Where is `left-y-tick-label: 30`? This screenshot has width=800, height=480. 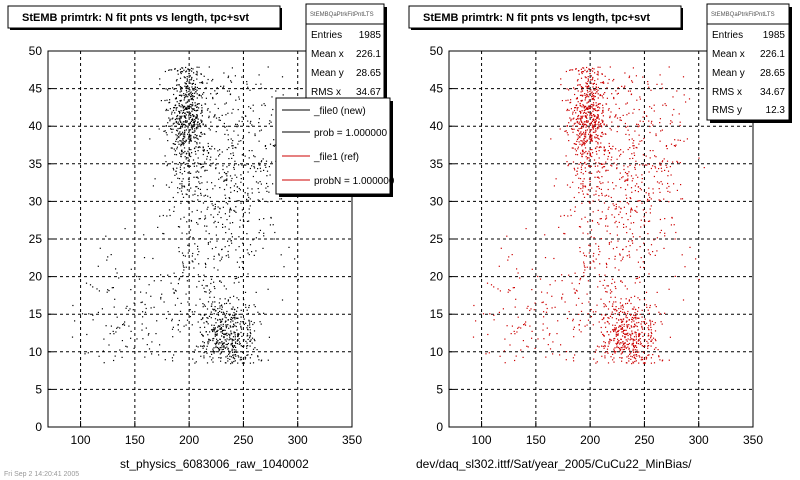 left-y-tick-label: 30 is located at coordinates (36, 201).